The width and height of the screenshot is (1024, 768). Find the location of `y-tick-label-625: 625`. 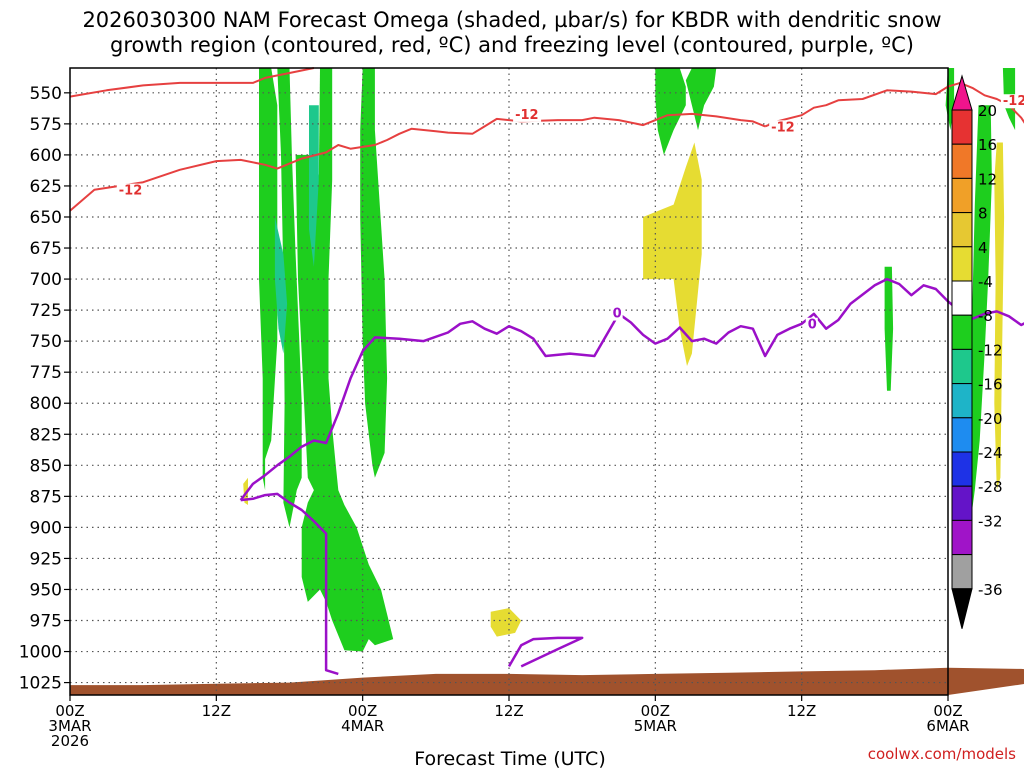

y-tick-label-625: 625 is located at coordinates (46, 187).